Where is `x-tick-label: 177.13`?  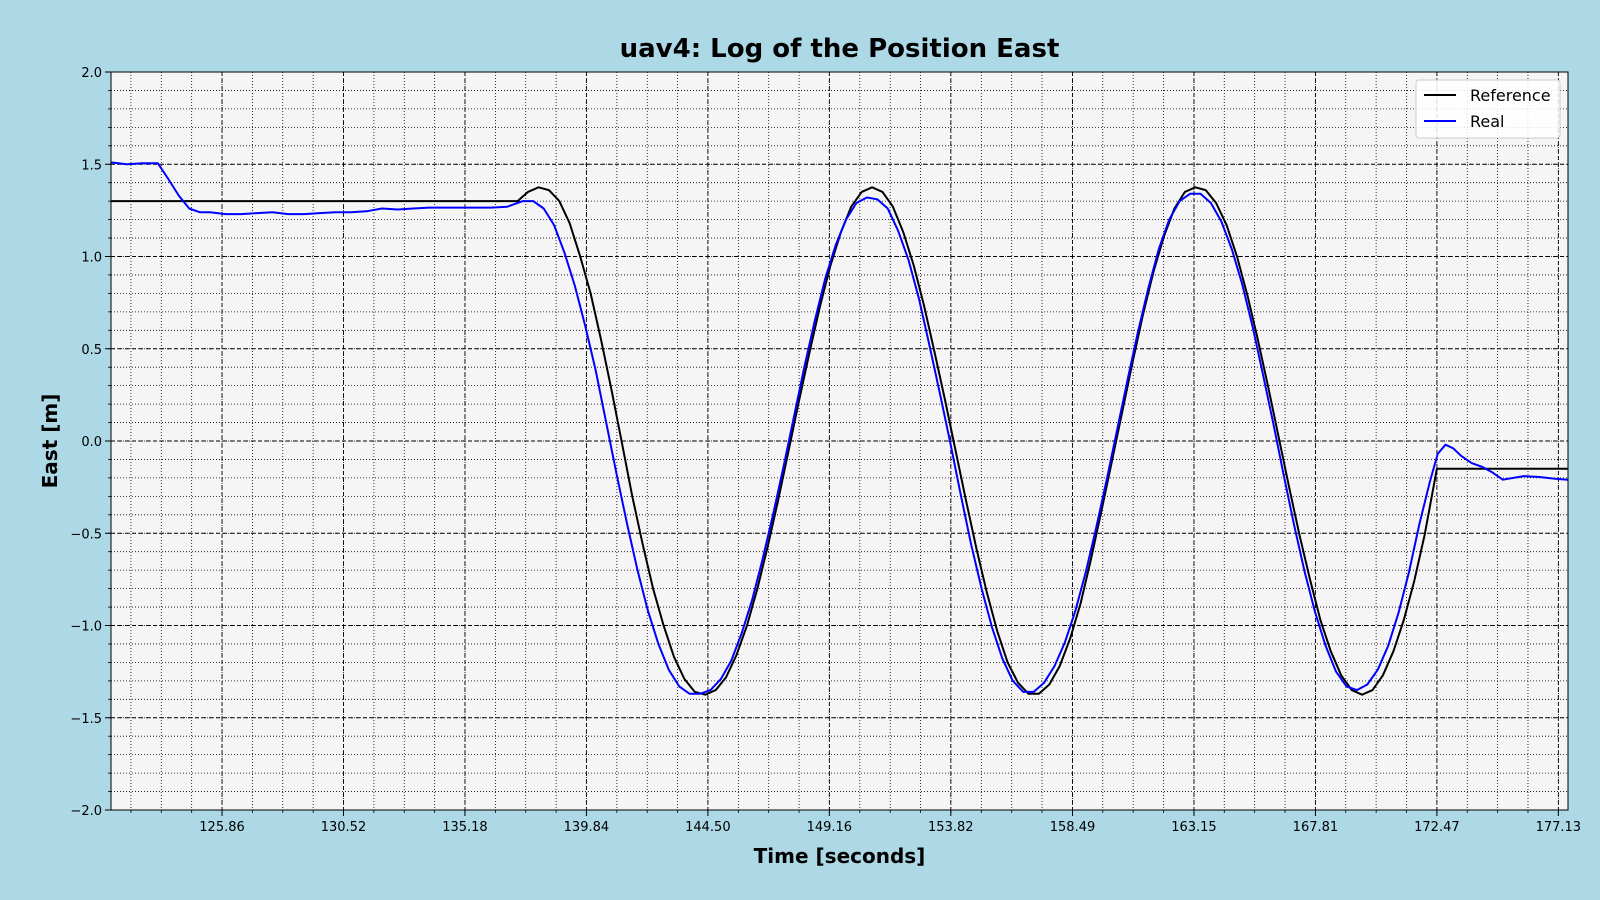 x-tick-label: 177.13 is located at coordinates (1559, 827).